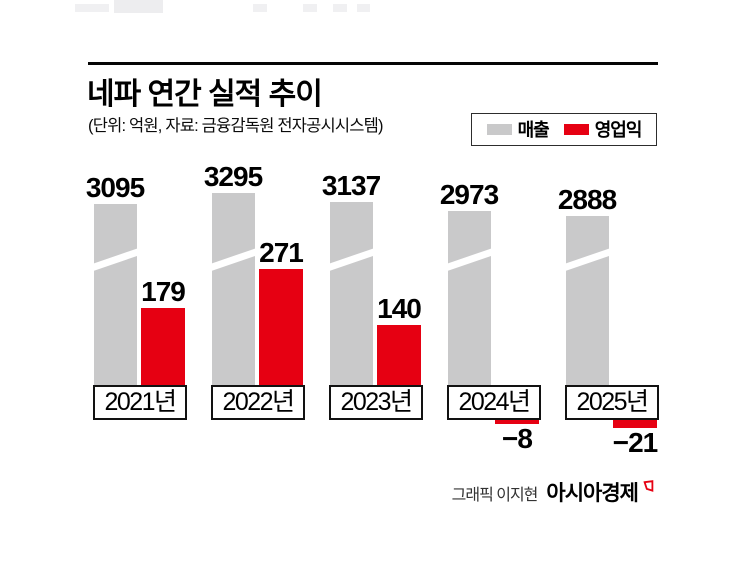 The image size is (745, 569). I want to click on legend-label-revenue: 매출, so click(533, 129).